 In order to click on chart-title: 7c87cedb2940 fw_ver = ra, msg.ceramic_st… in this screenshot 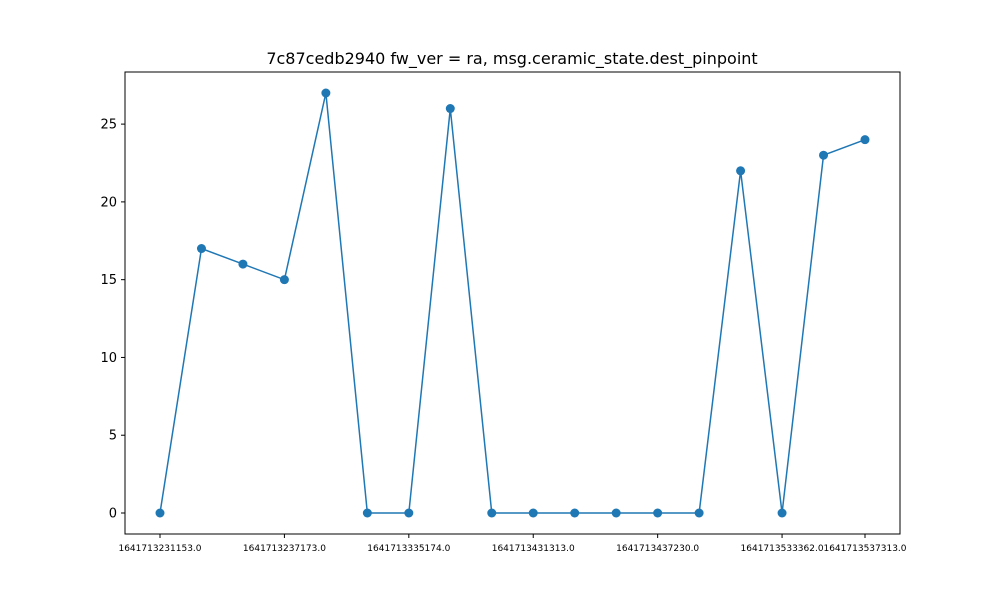, I will do `click(511, 59)`.